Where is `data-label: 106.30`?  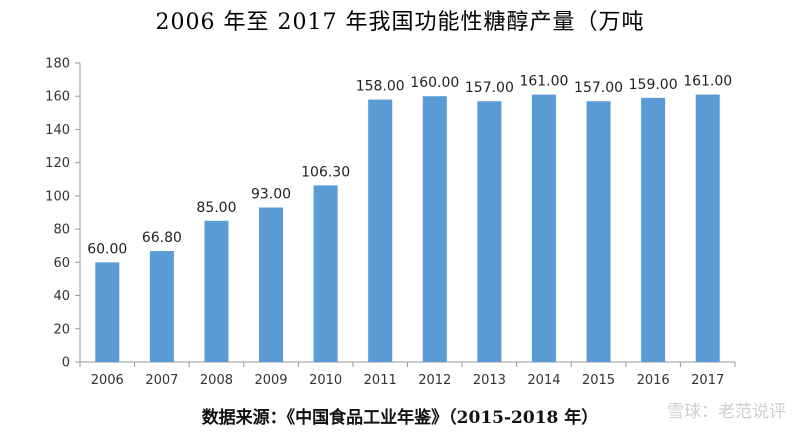
data-label: 106.30 is located at coordinates (325, 172).